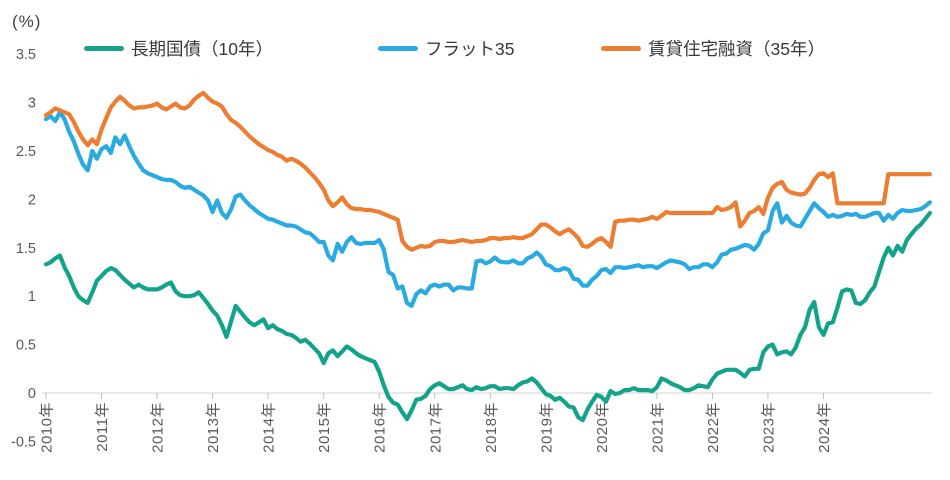 The height and width of the screenshot is (480, 950). I want to click on x-axis-tick-label: 2018年, so click(491, 427).